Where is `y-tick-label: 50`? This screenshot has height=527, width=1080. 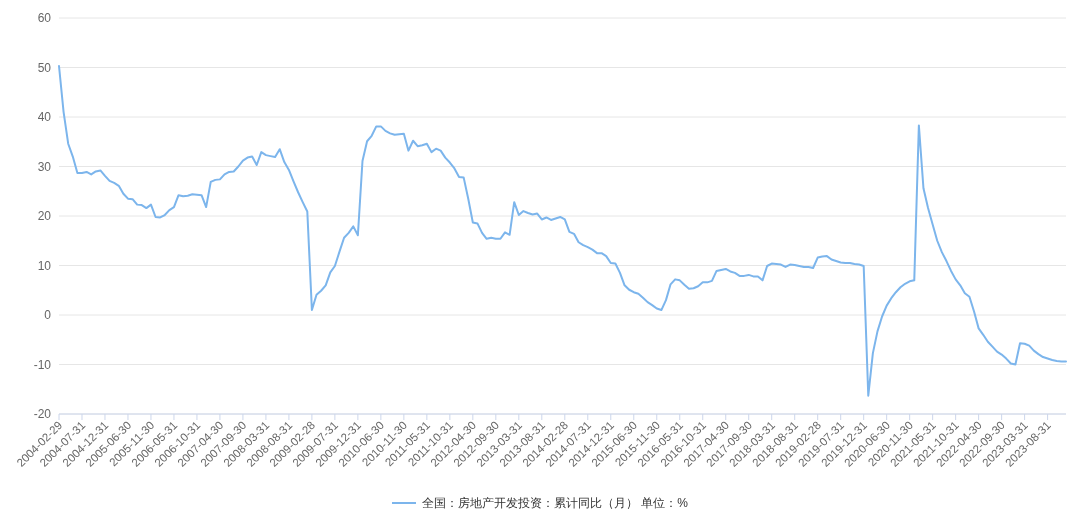 y-tick-label: 50 is located at coordinates (44, 67).